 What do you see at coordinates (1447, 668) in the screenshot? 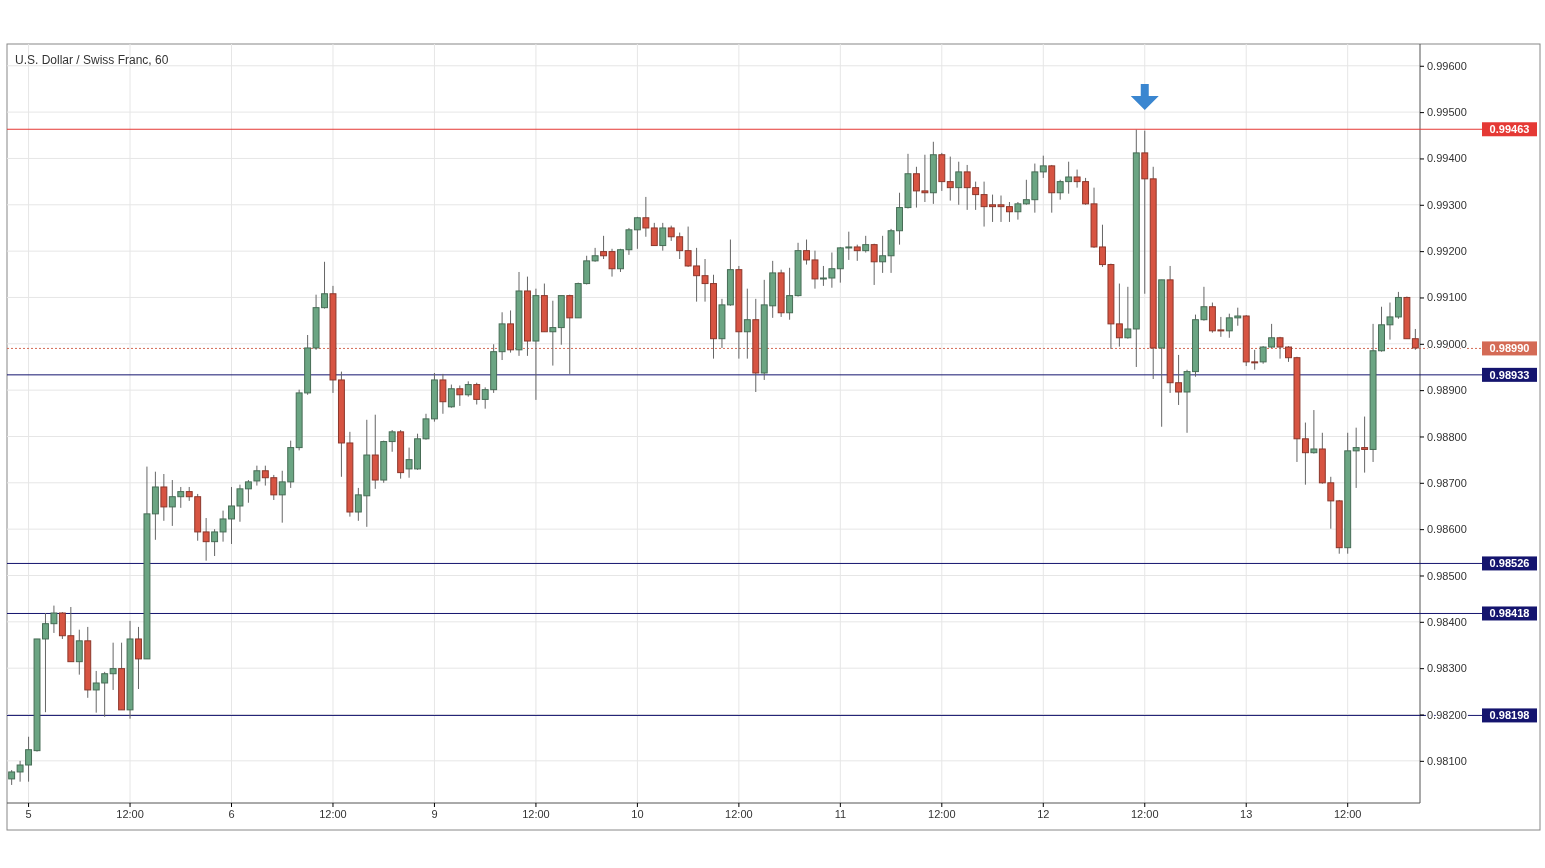
I see `y-tick-label: 0.98300` at bounding box center [1447, 668].